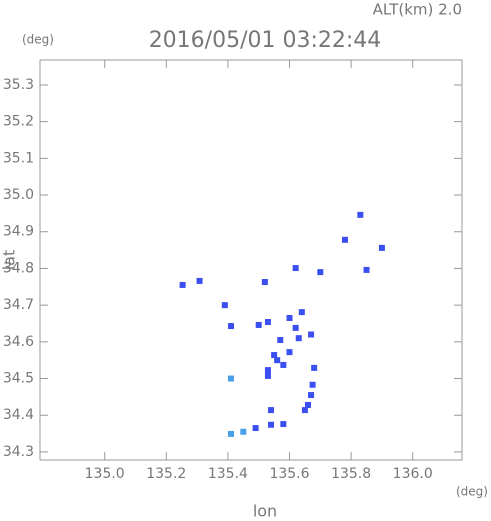 The image size is (491, 521). What do you see at coordinates (18, 195) in the screenshot?
I see `y-tick-label: 35.0` at bounding box center [18, 195].